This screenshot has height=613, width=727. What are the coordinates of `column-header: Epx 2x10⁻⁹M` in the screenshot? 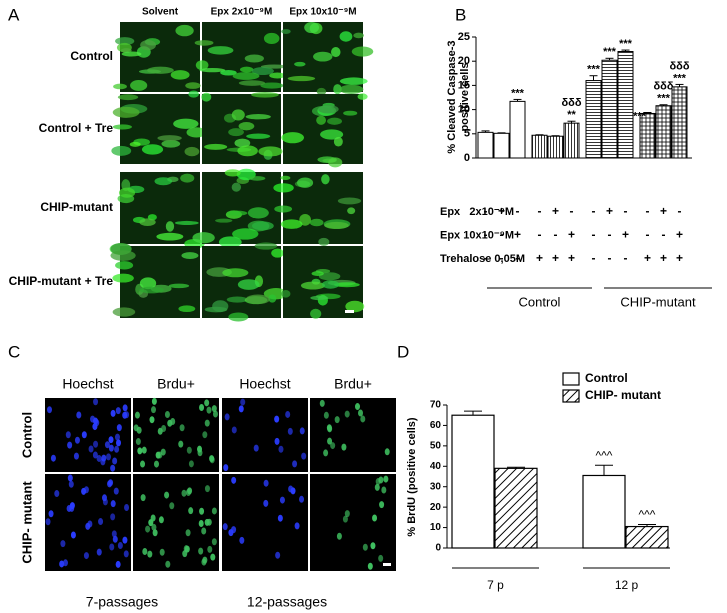 It's located at (242, 12).